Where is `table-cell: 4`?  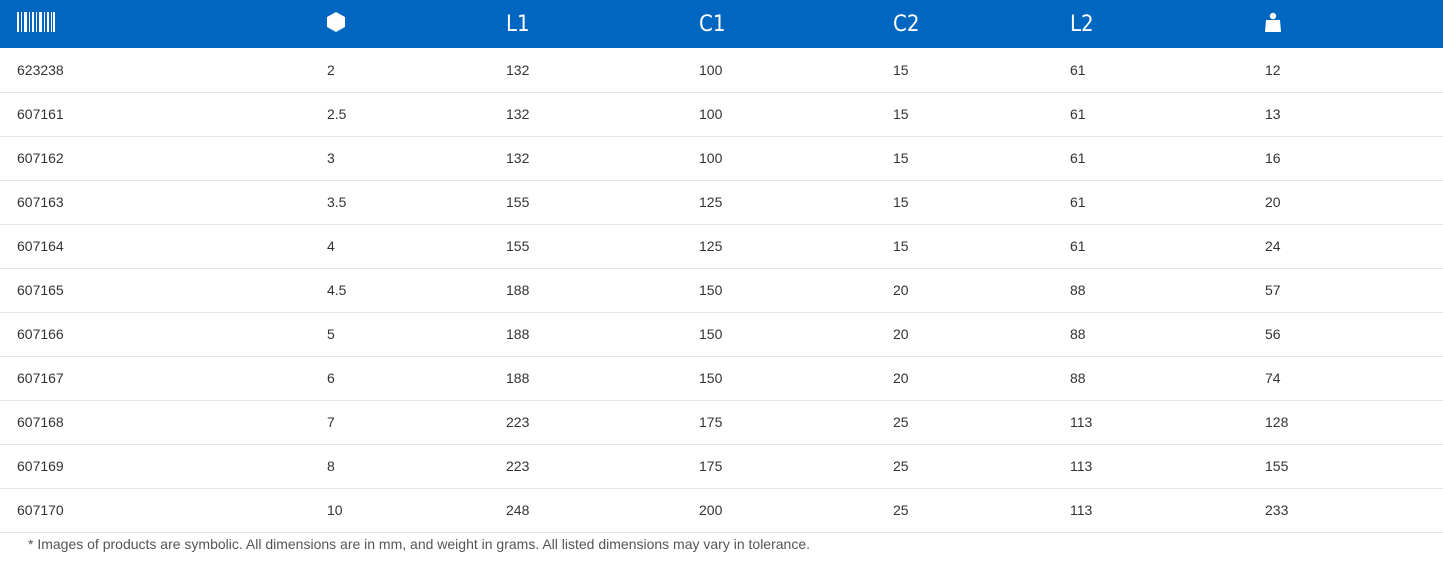
table-cell: 4 is located at coordinates (331, 246).